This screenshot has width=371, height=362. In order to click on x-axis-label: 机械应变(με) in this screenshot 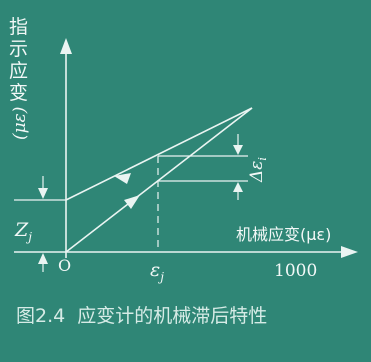, I will do `click(283, 234)`.